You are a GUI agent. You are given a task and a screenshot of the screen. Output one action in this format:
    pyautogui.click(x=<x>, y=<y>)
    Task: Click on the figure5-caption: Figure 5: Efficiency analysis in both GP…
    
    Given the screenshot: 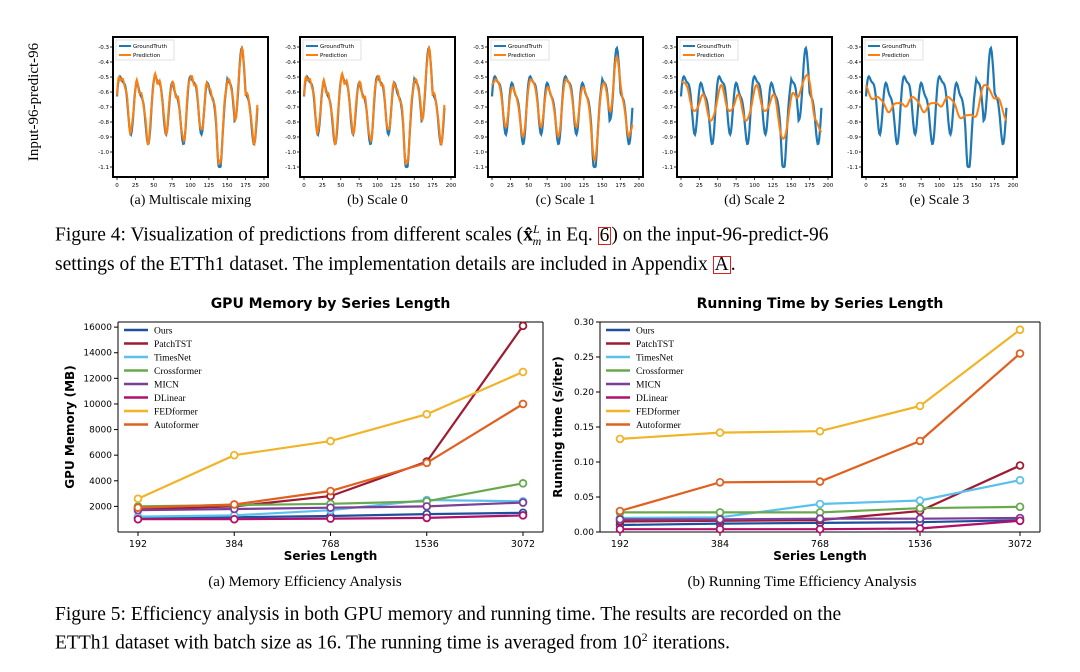 What is the action you would take?
    pyautogui.click(x=550, y=629)
    